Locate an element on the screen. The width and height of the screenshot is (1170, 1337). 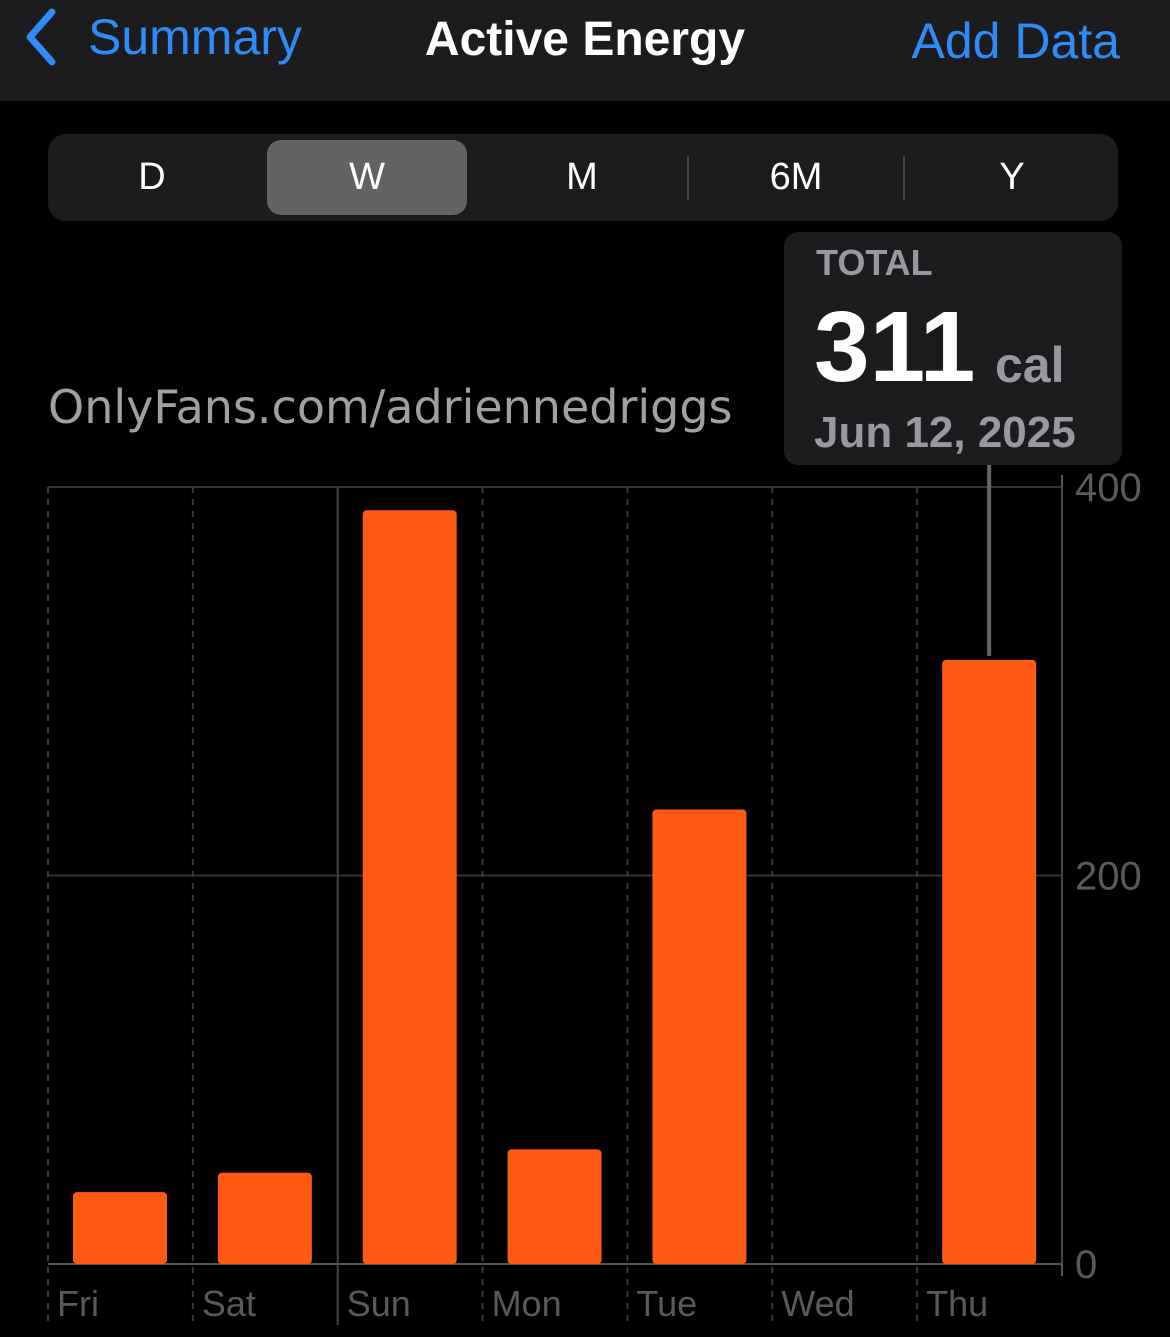
period-segmented-control: D W M 6M Y is located at coordinates (583, 177).